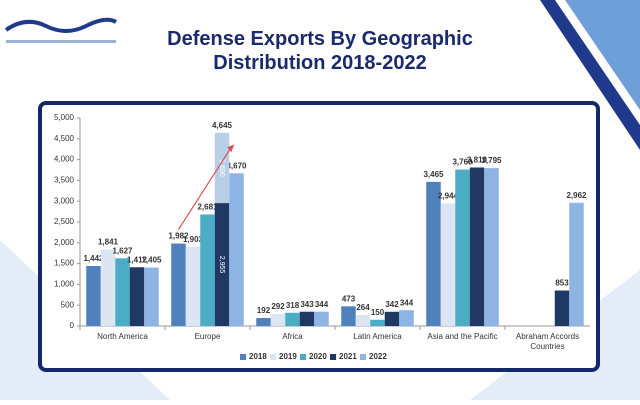 The height and width of the screenshot is (405, 640). Describe the element at coordinates (378, 312) in the screenshot. I see `value-label: 150` at that location.